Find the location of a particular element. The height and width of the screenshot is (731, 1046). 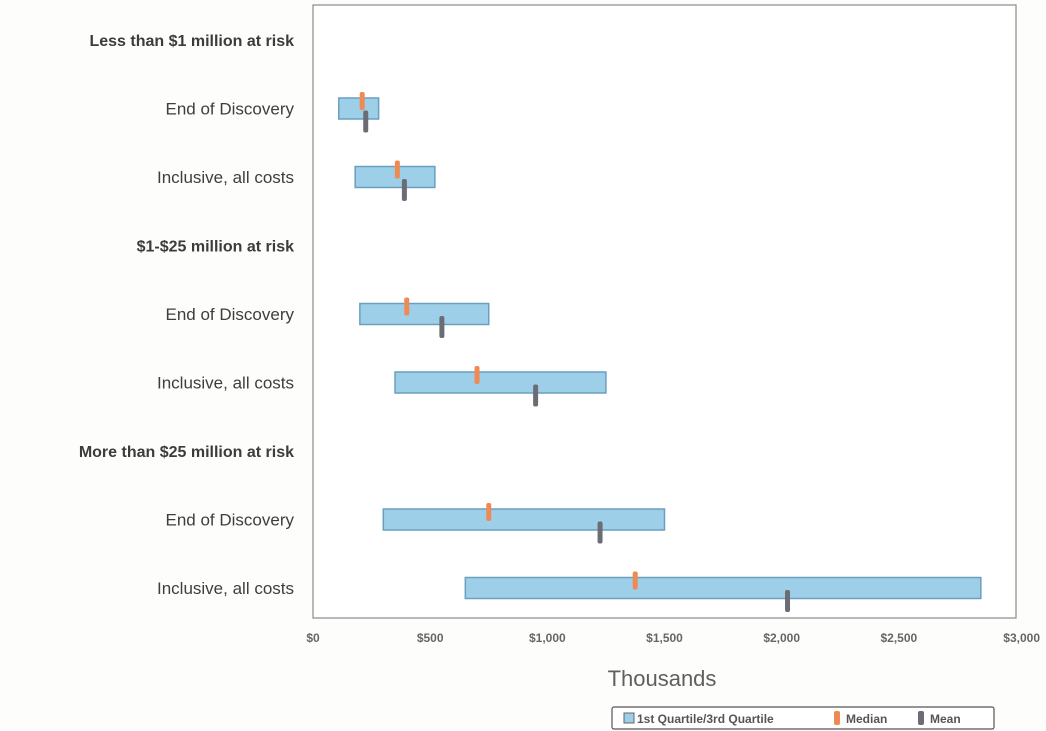

legend-swatch-mean is located at coordinates (921, 718).